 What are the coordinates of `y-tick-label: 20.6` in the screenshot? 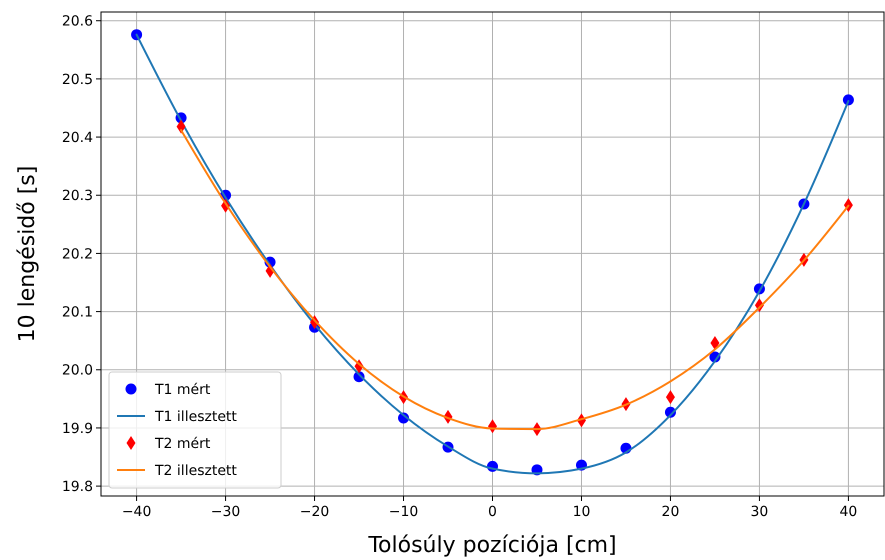 It's located at (78, 22).